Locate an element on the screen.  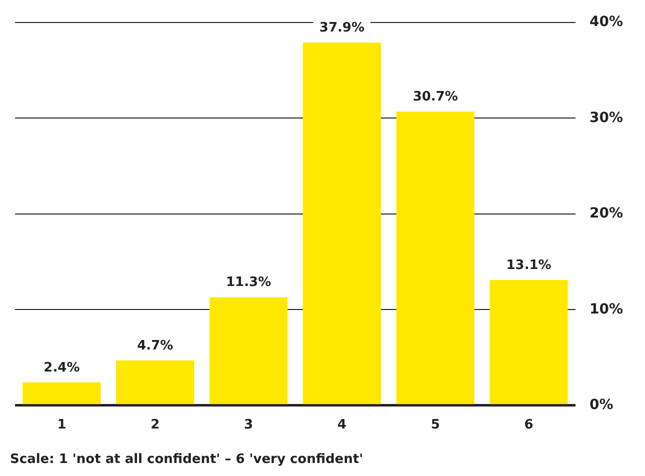
x-tick-label: 5 is located at coordinates (435, 425).